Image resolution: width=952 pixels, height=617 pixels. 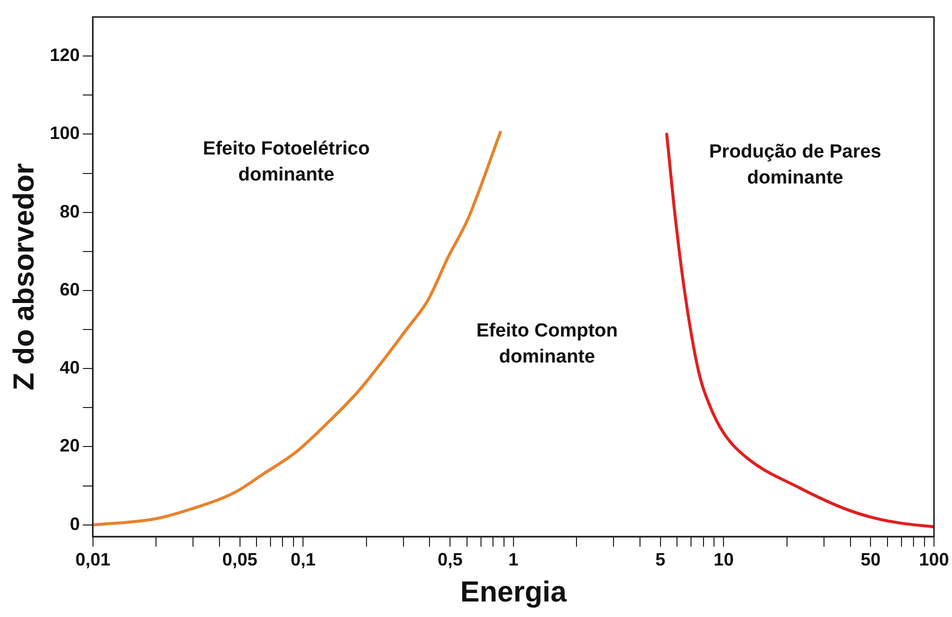 I want to click on y-tick-label: 60, so click(x=70, y=289).